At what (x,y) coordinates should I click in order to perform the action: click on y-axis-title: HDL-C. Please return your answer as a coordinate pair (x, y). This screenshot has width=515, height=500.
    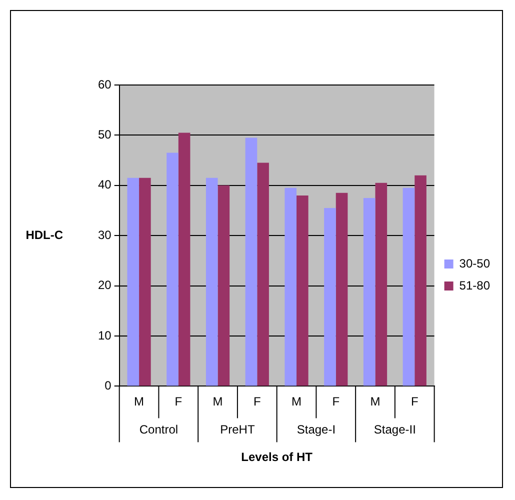
    Looking at the image, I should click on (45, 235).